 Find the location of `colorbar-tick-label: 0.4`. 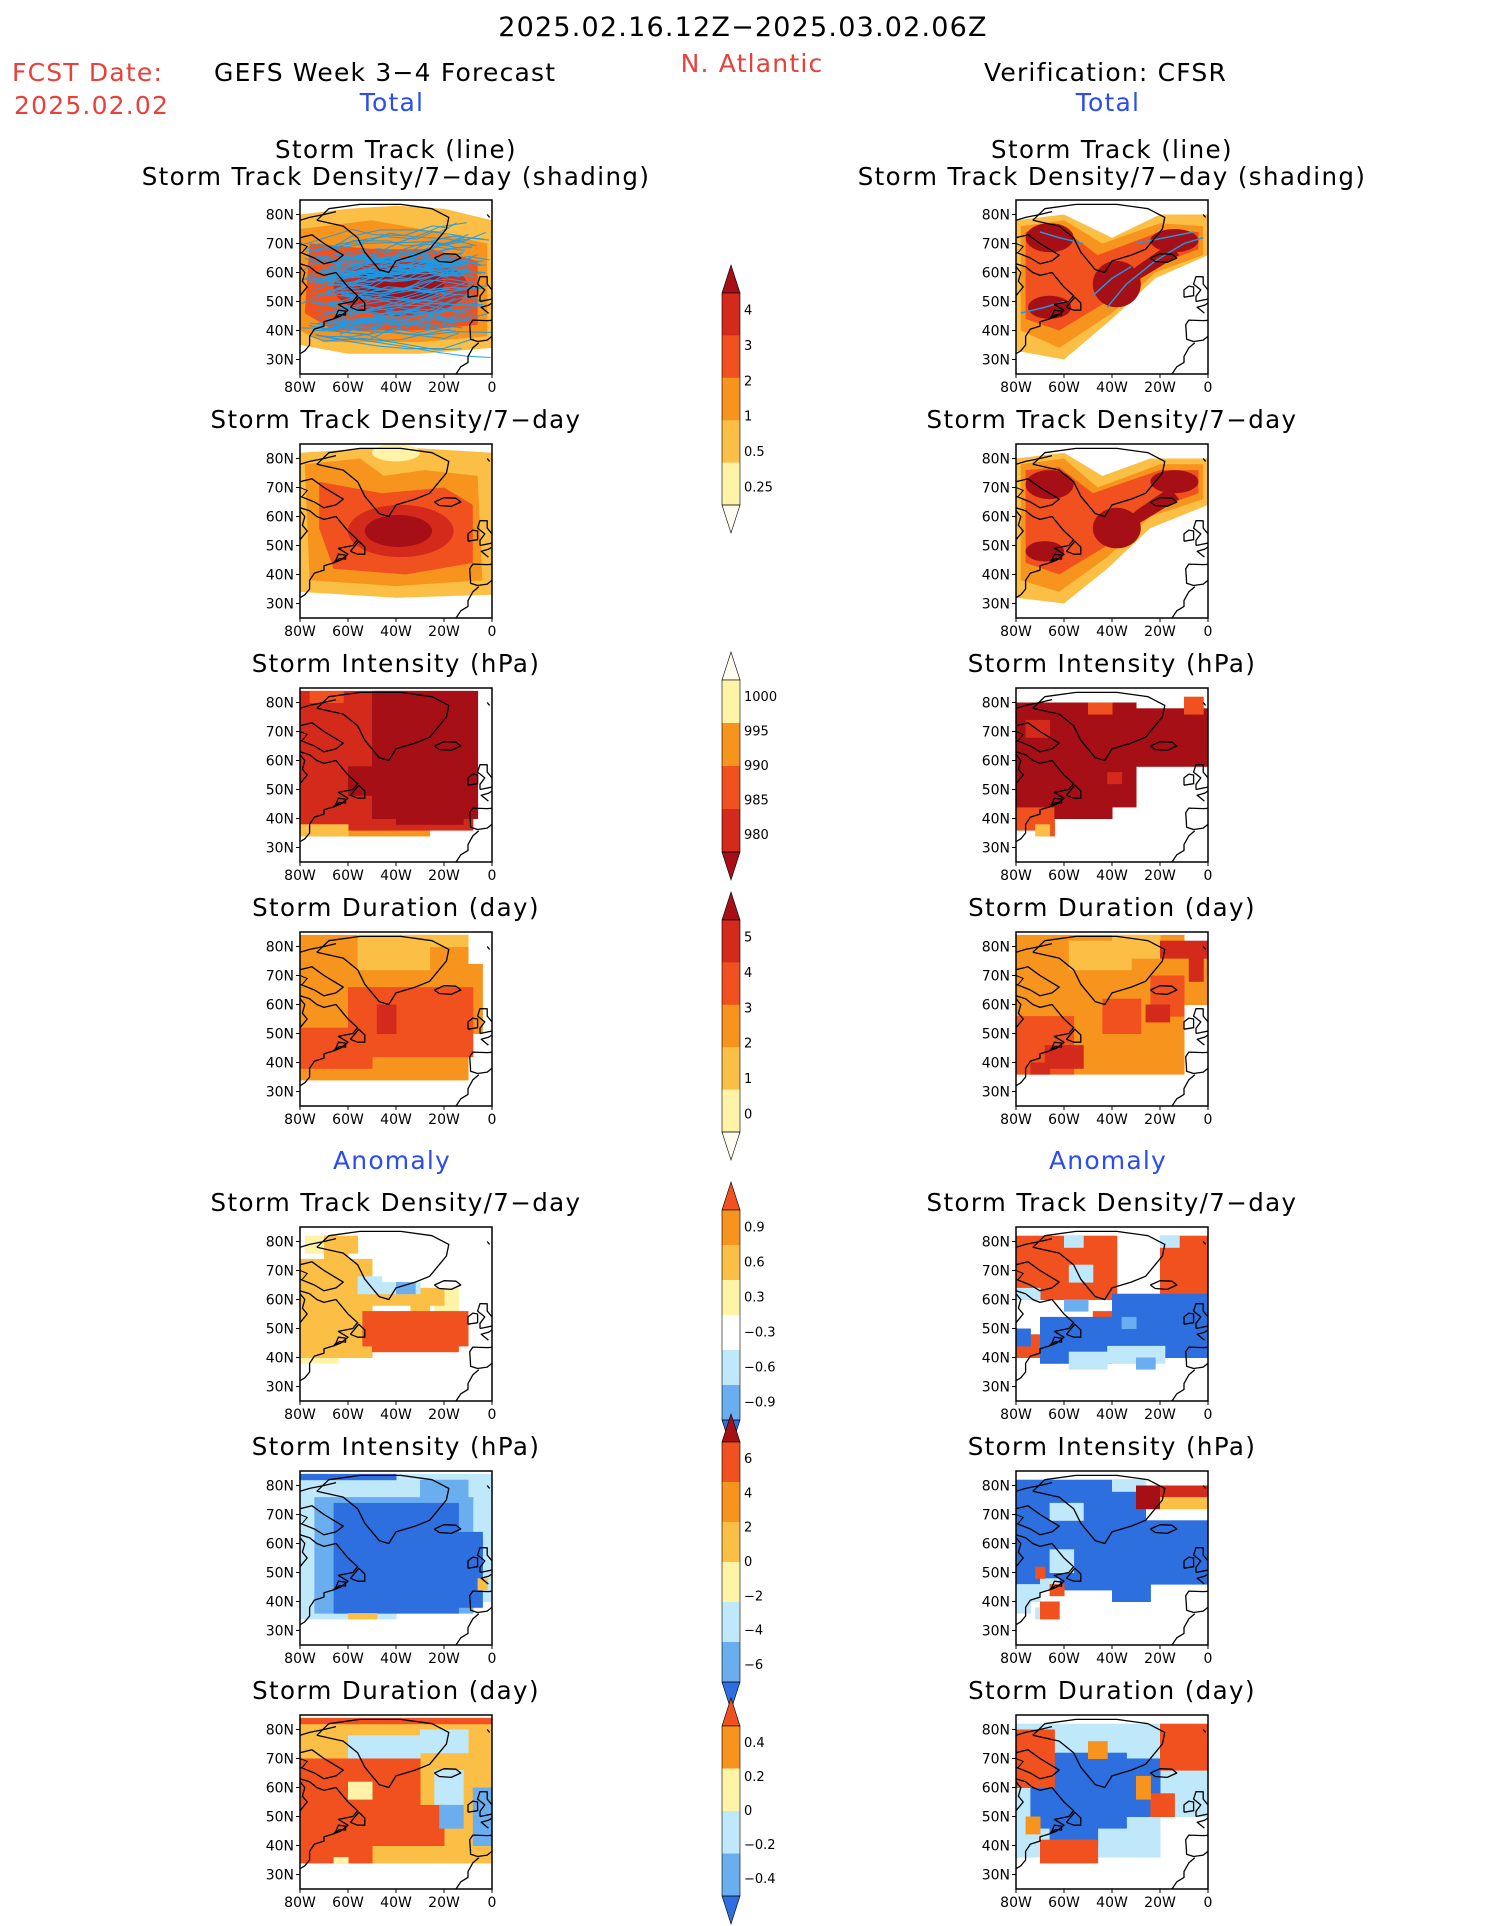

colorbar-tick-label: 0.4 is located at coordinates (754, 1743).